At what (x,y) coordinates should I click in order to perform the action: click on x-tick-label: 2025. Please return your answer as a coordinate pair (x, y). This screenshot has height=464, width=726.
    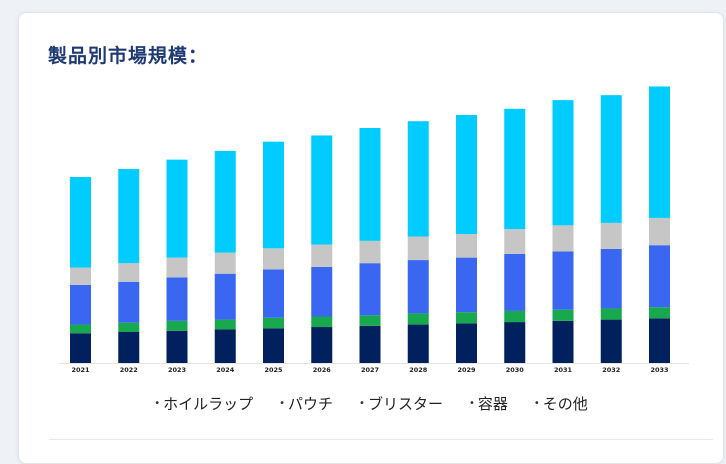
    Looking at the image, I should click on (273, 370).